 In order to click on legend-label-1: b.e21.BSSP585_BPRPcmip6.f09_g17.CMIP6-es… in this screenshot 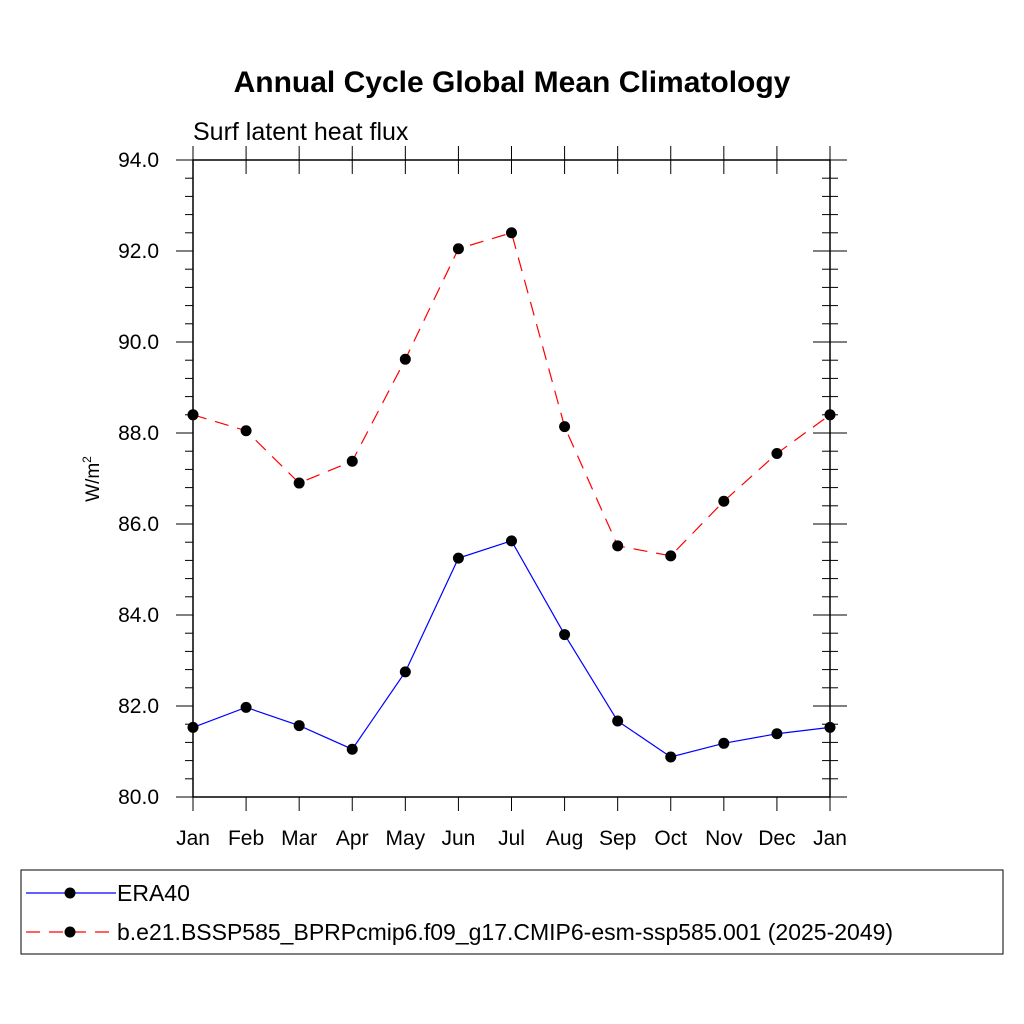, I will do `click(505, 932)`.